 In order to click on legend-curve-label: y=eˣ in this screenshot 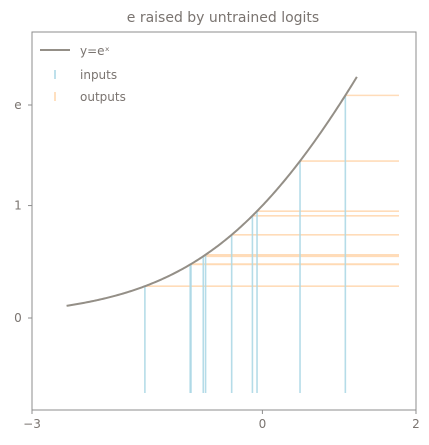, I will do `click(95, 51)`.